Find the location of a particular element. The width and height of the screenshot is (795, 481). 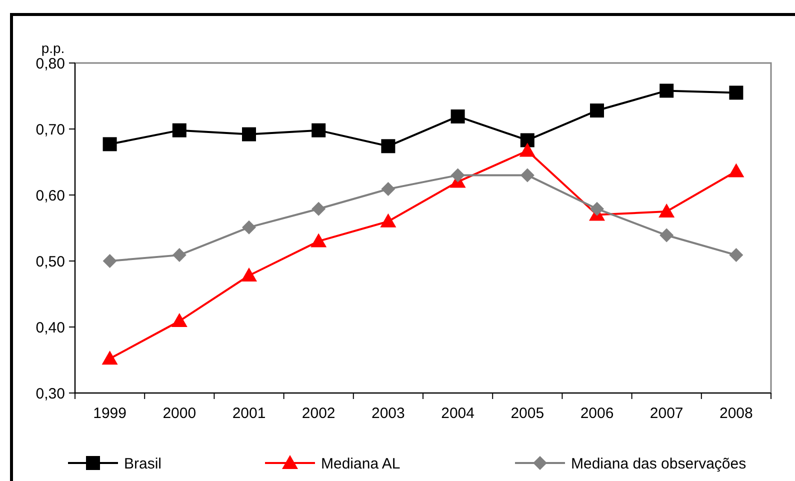

y-tick-label: 0,50 is located at coordinates (50, 261).